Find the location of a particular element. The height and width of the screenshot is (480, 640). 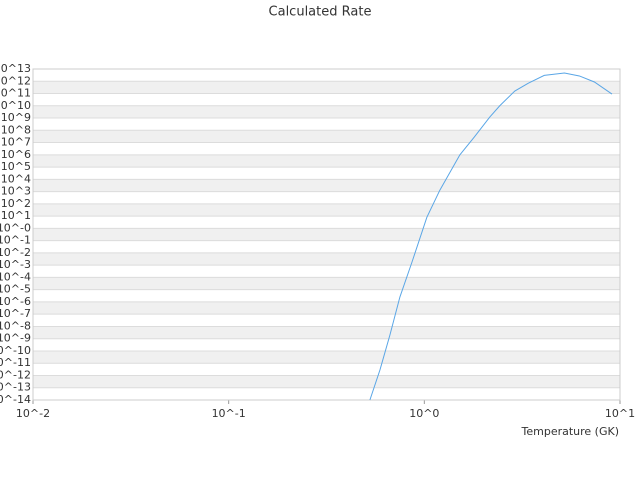

y-tick-label: 10^-7 is located at coordinates (15, 313).